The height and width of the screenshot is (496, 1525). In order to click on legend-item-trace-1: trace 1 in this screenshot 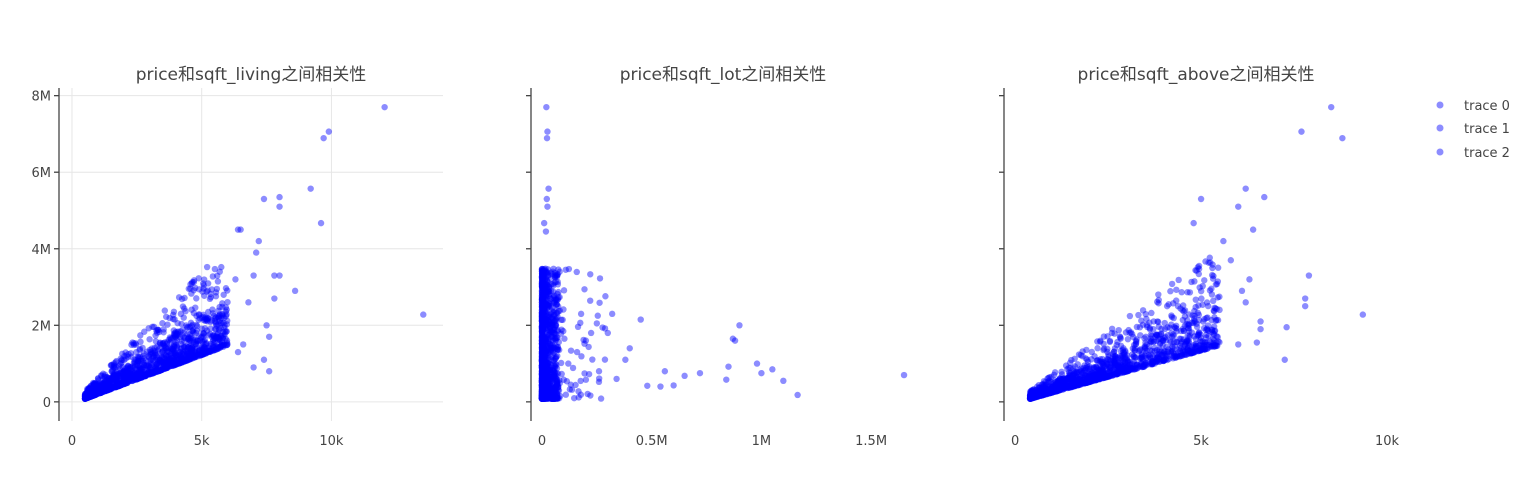, I will do `click(1473, 129)`.